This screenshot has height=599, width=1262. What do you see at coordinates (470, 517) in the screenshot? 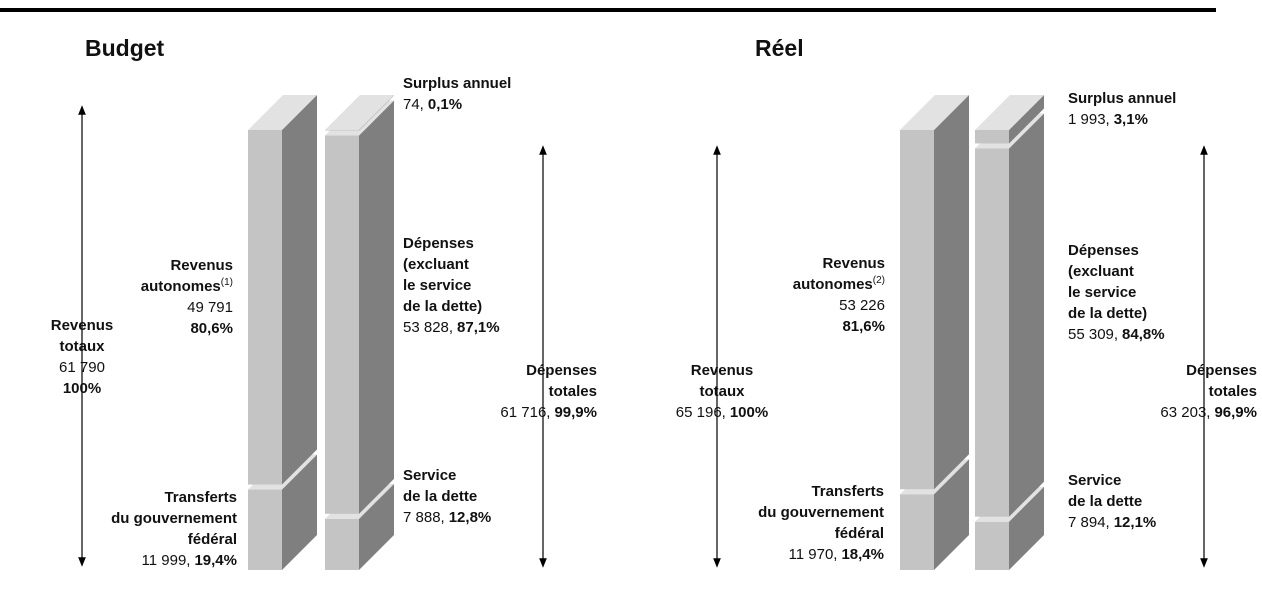
I see `share: 12,8%` at bounding box center [470, 517].